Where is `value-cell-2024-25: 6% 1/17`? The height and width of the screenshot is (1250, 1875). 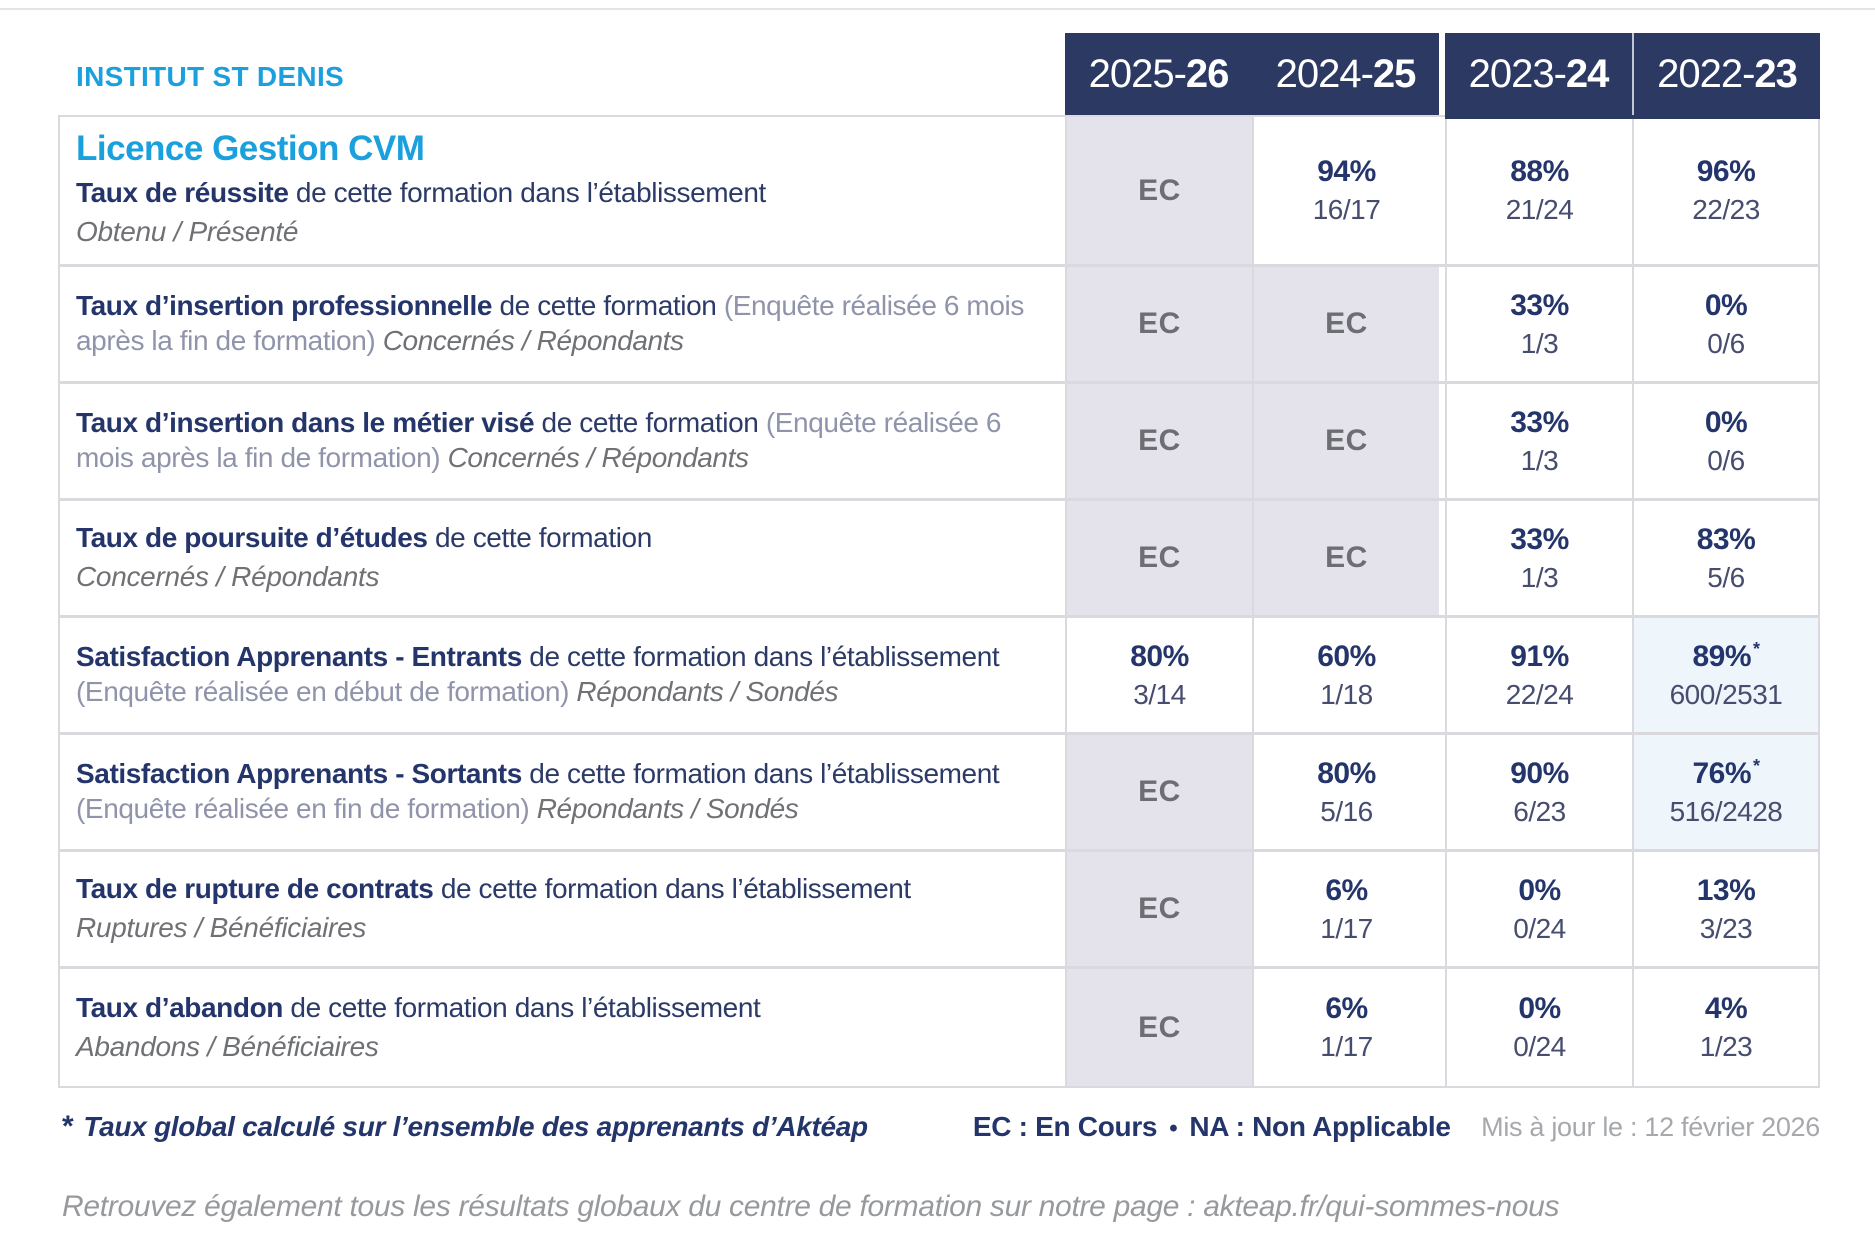
value-cell-2024-25: 6% 1/17 is located at coordinates (1345, 1027).